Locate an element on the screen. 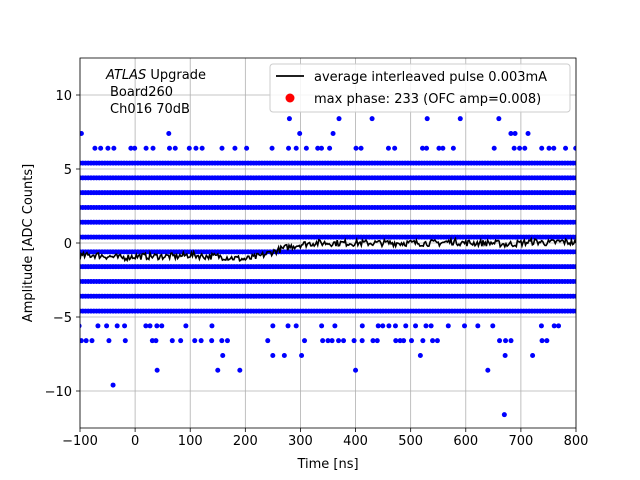 This screenshot has height=480, width=640. x-tick-label: 800 is located at coordinates (576, 441).